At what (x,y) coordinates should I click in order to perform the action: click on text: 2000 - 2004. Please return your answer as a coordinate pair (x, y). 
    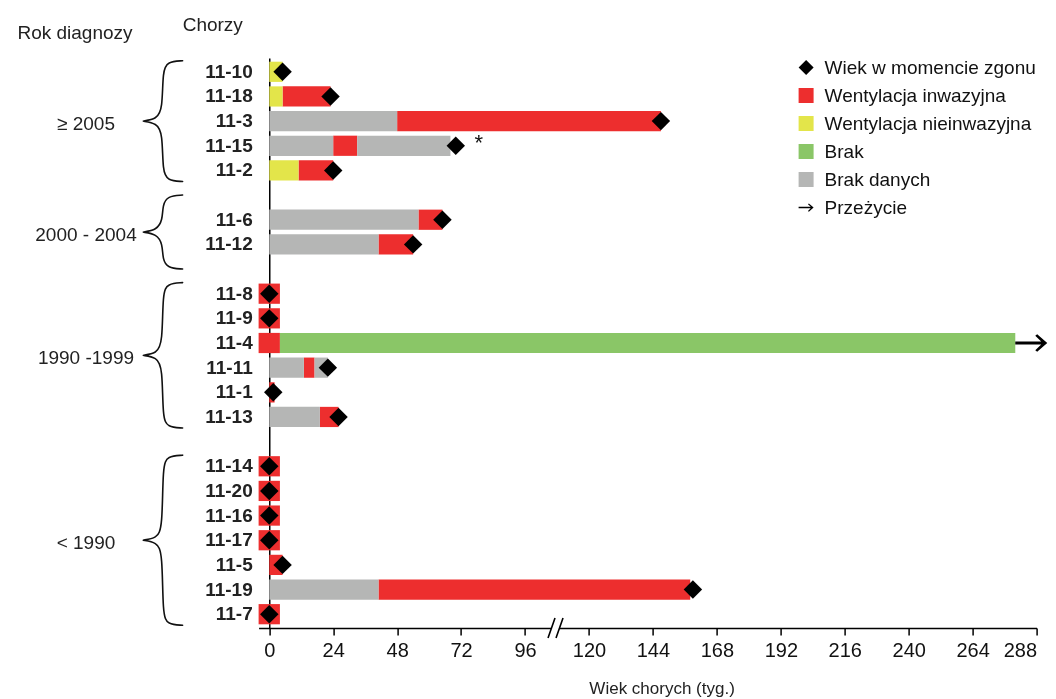
    Looking at the image, I should click on (86, 235).